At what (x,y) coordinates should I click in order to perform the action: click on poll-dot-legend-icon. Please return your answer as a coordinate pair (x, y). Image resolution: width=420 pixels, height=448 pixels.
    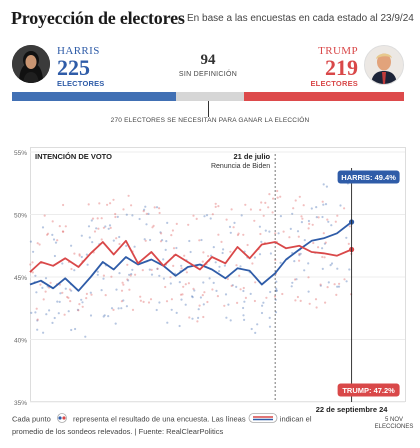
    Looking at the image, I should click on (62, 419).